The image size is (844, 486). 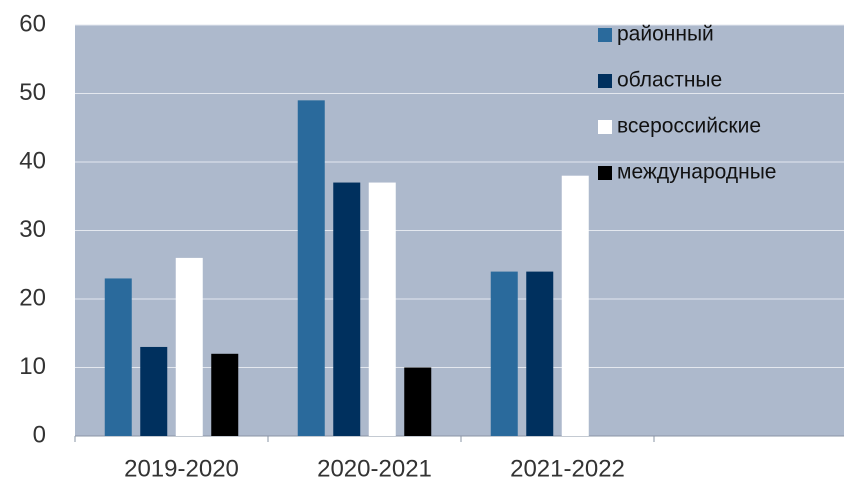 I want to click on x-tick-label: 2021-2022, so click(x=567, y=468).